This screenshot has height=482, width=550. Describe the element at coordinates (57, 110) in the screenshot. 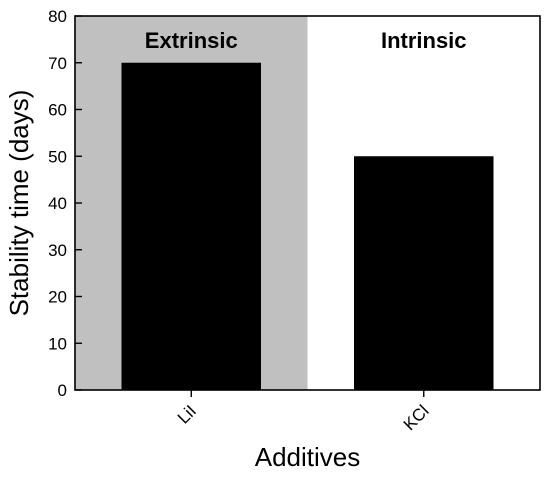

I see `y-tick-label: 60` at that location.